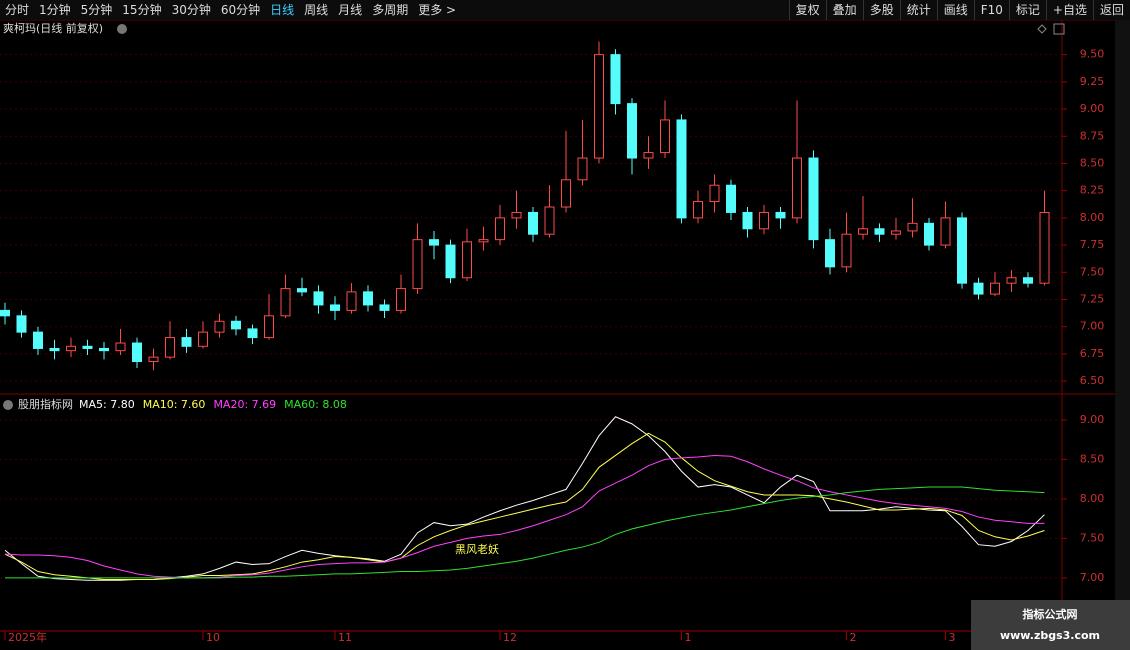  I want to click on y-tick-label: 7.75, so click(1092, 244).